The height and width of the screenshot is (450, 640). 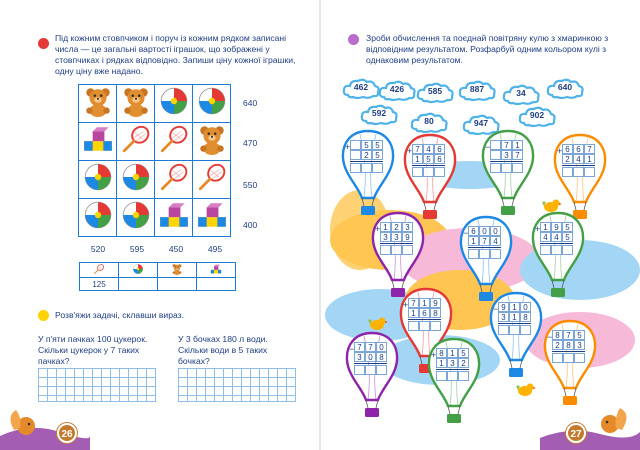 What do you see at coordinates (397, 91) in the screenshot?
I see `cloud-answer: 426` at bounding box center [397, 91].